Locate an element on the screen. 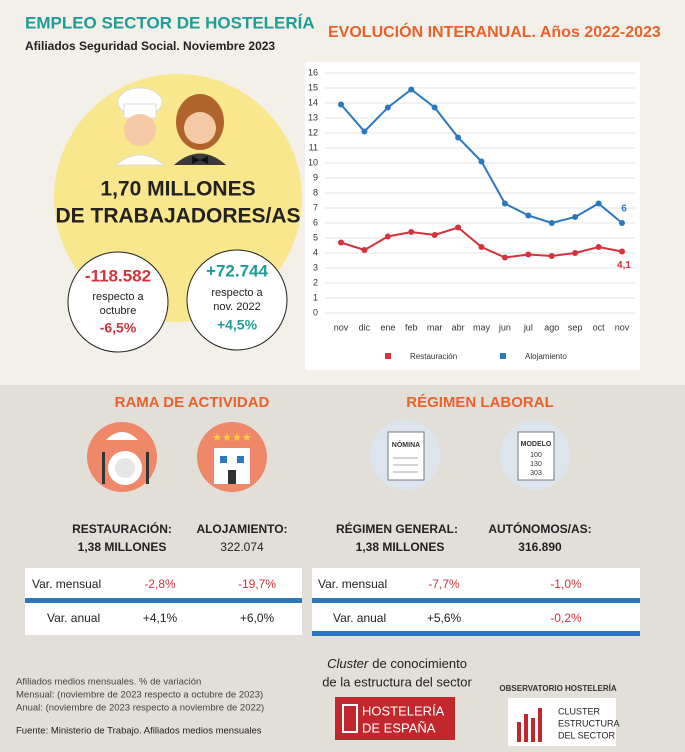 The height and width of the screenshot is (752, 685). x-tick-label: ene is located at coordinates (387, 327).